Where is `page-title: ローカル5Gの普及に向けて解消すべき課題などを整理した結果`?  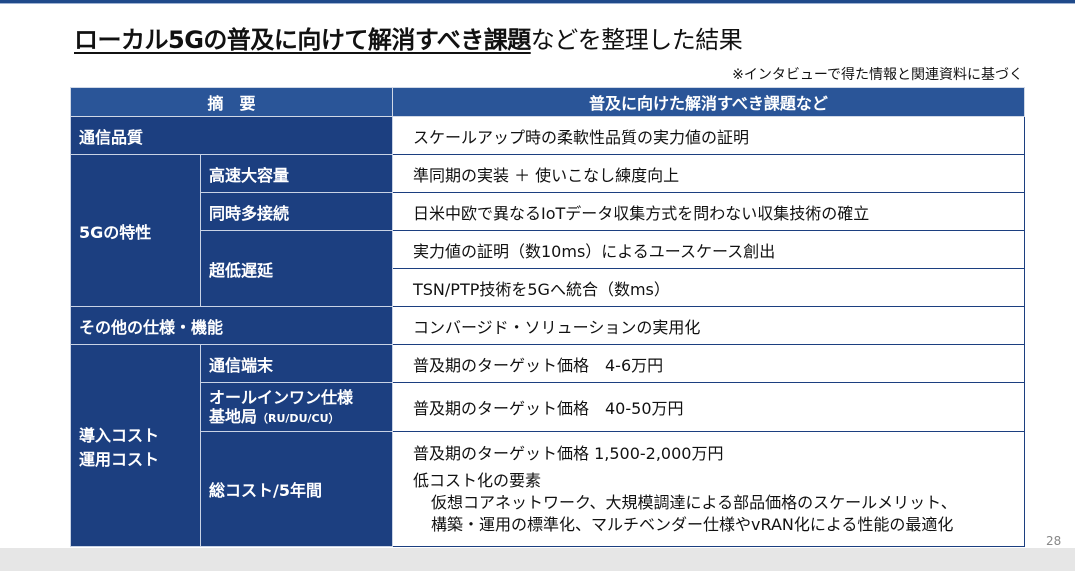 page-title: ローカル5Gの普及に向けて解消すべき課題などを整理した結果 is located at coordinates (408, 37).